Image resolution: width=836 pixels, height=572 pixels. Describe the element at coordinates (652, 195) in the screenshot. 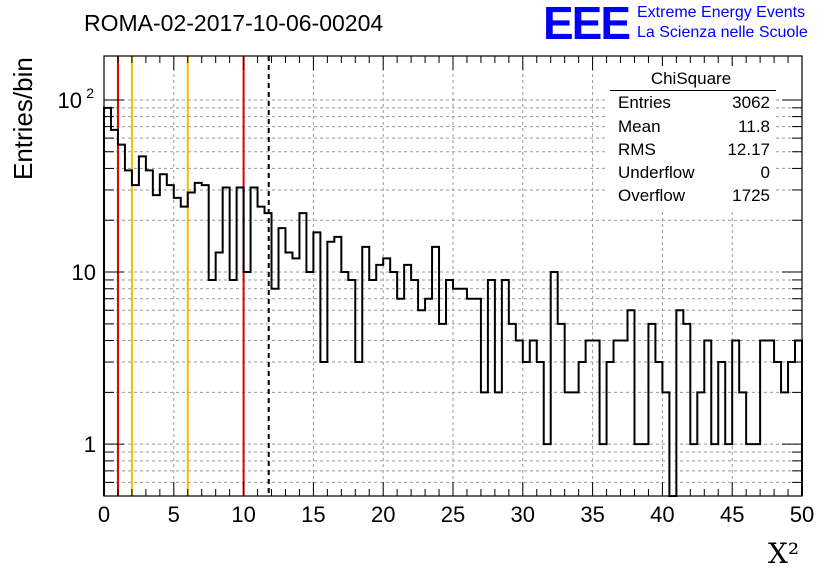

I see `stats-label: Overflow` at that location.